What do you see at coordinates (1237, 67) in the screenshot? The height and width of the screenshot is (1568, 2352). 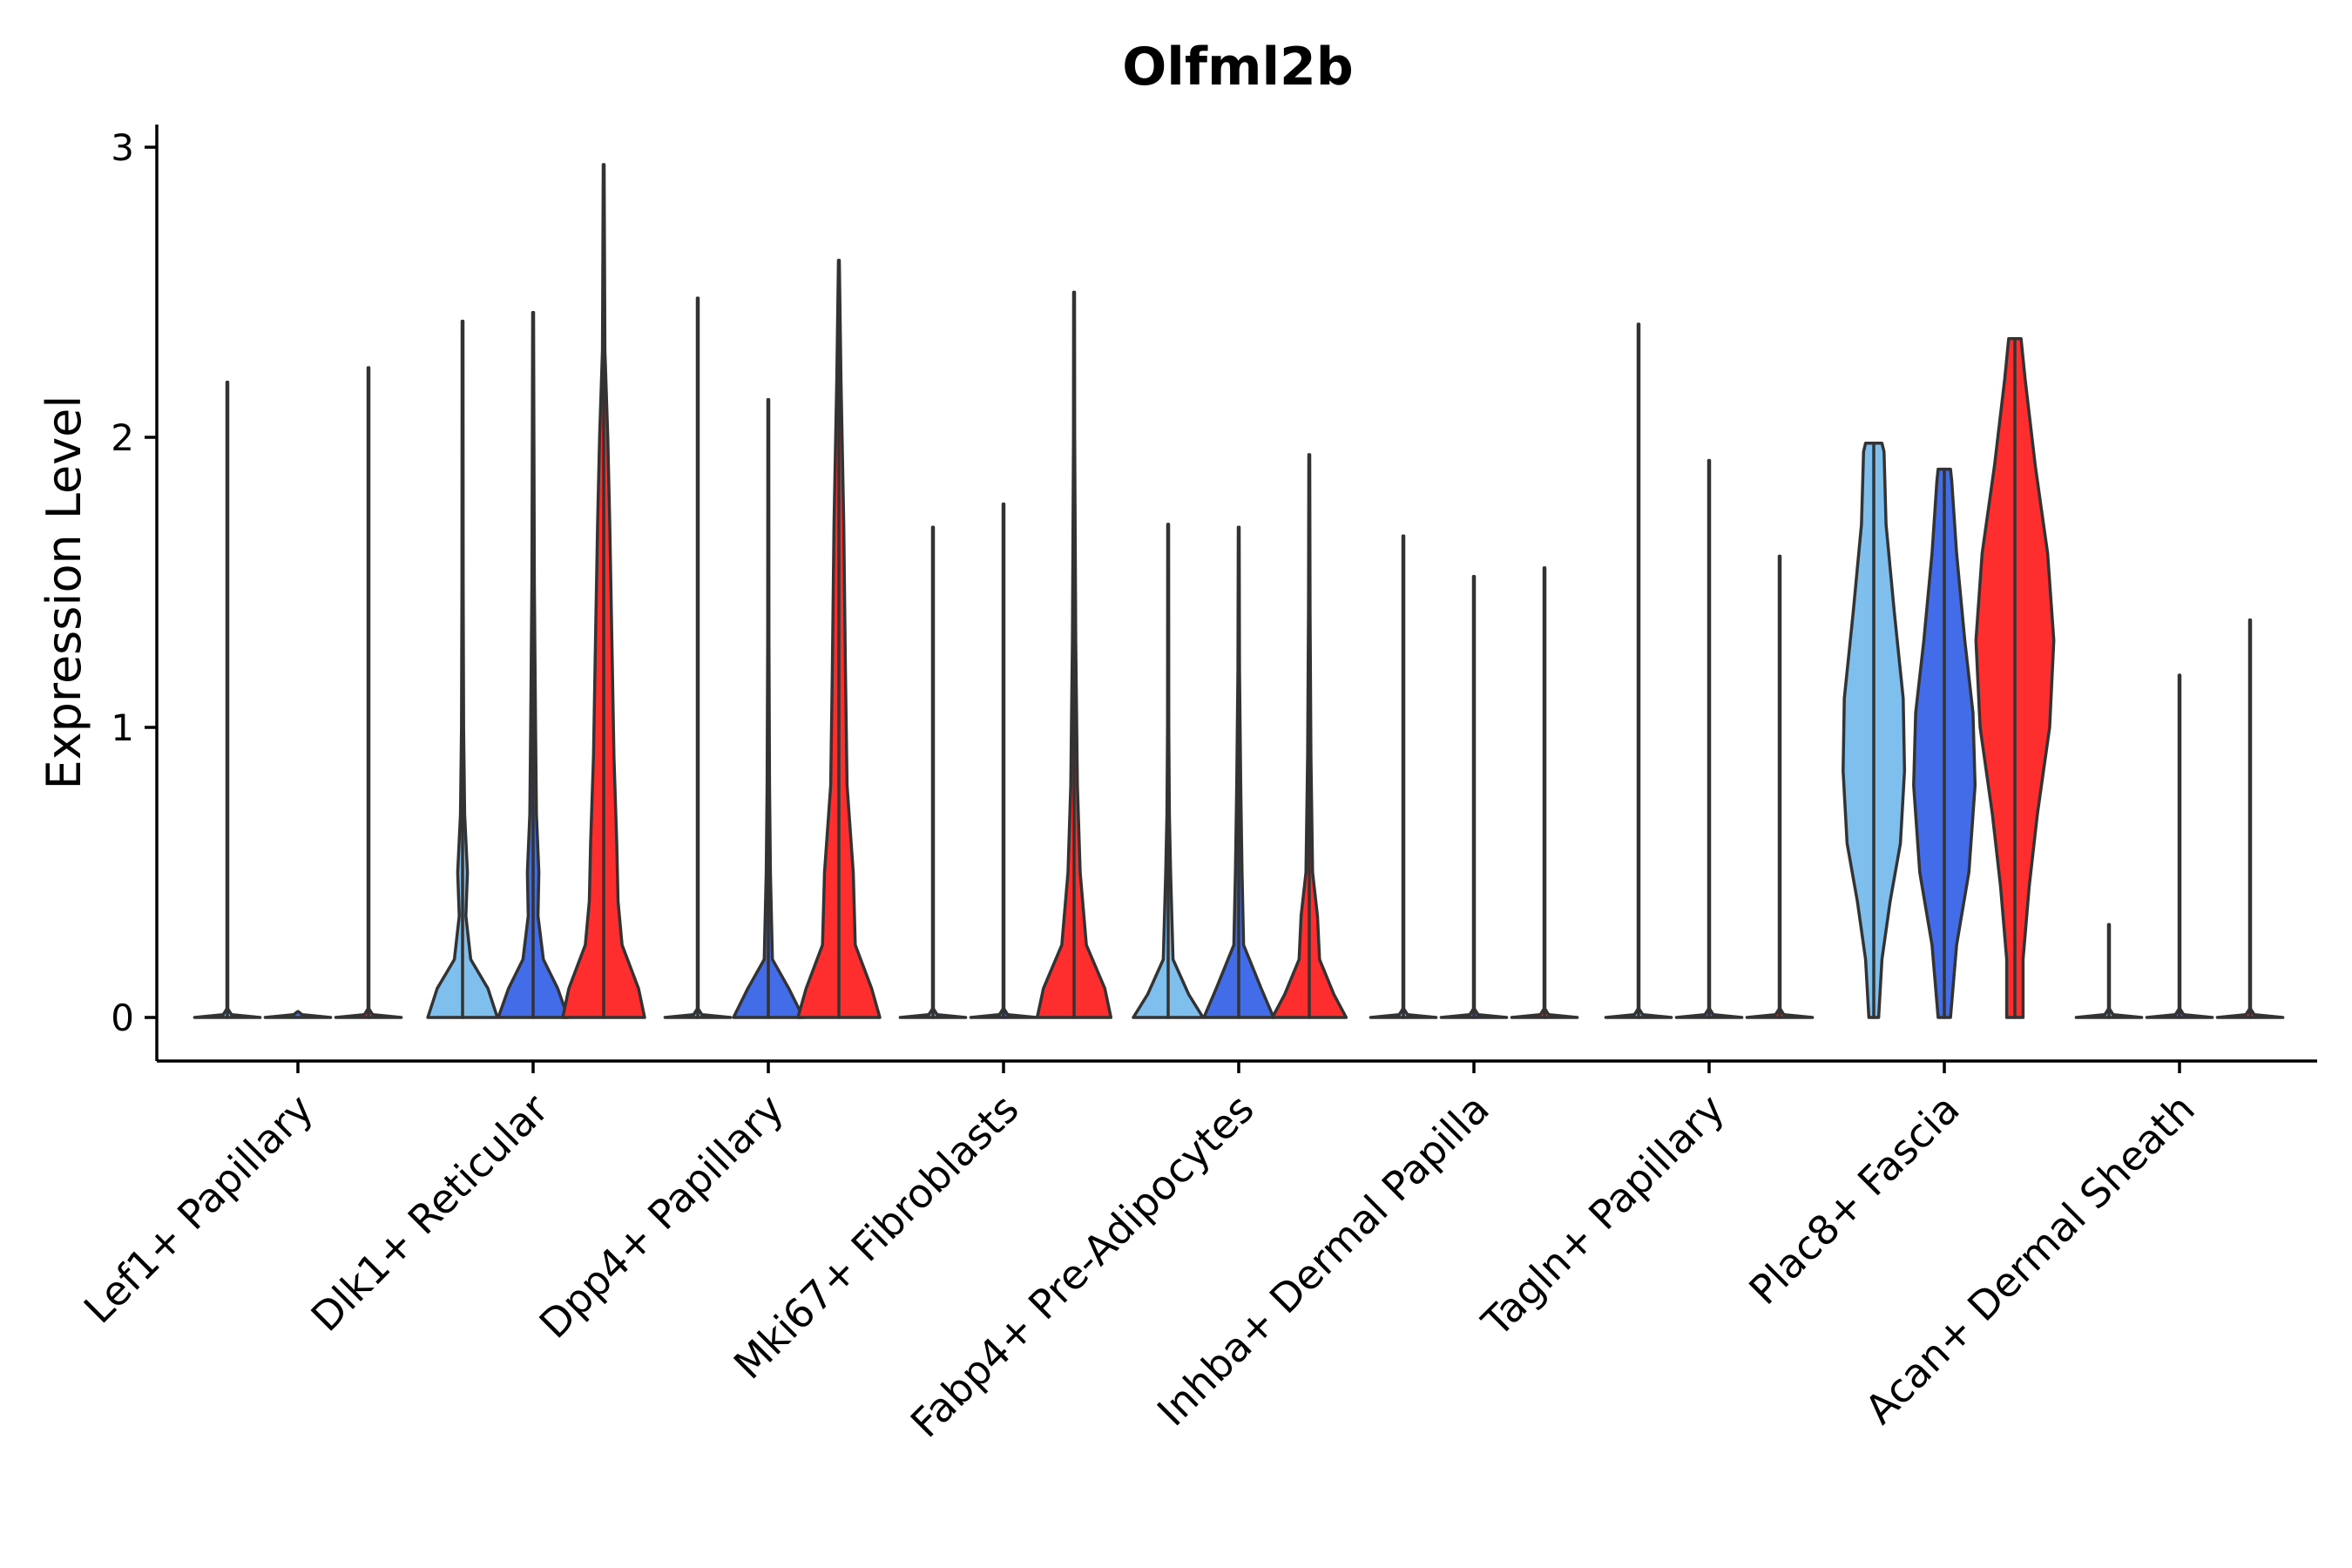 I see `chart-title: Olfml2b` at bounding box center [1237, 67].